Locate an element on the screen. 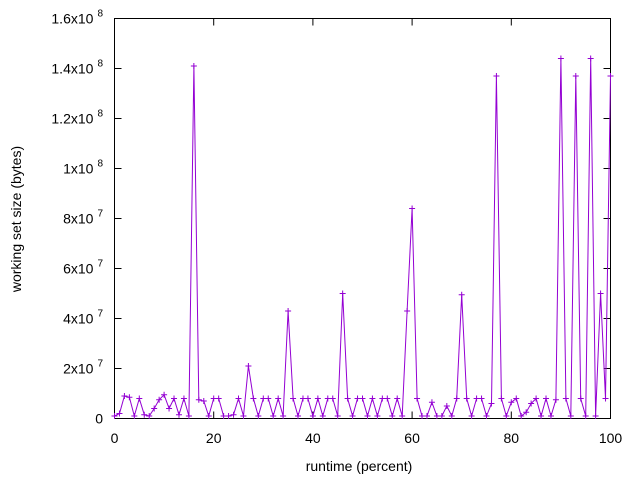  x-tick-label: 20 is located at coordinates (214, 438).